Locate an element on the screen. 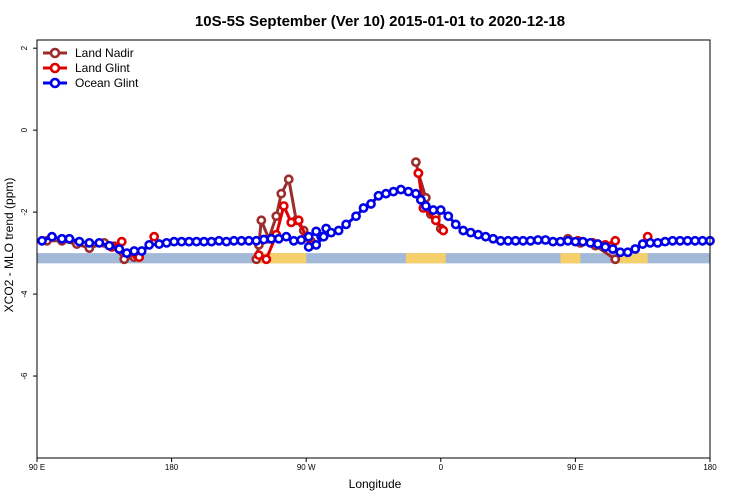 The height and width of the screenshot is (500, 750). x-axis-label: Longitude is located at coordinates (375, 484).